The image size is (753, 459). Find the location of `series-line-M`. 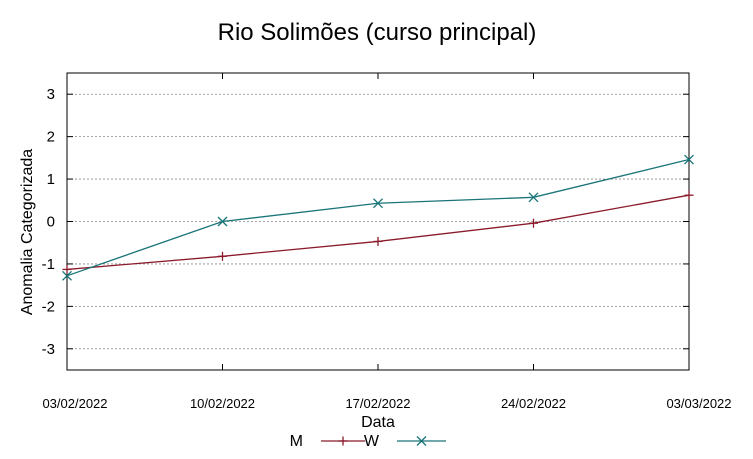

series-line-M is located at coordinates (378, 232).